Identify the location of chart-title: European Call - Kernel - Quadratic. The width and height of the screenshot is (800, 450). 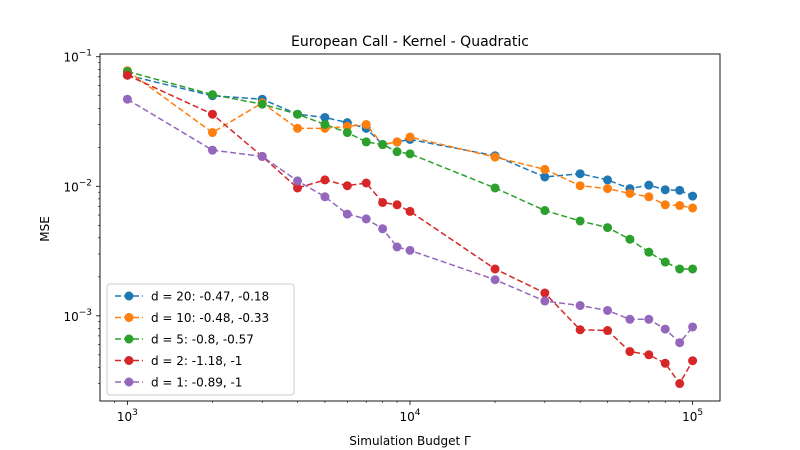
(410, 42).